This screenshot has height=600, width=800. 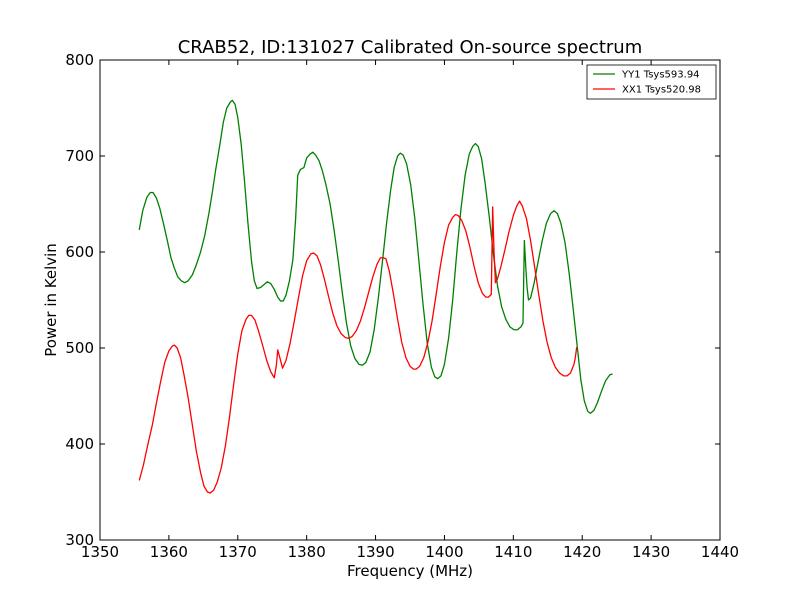 I want to click on y-tick-label: 800, so click(x=79, y=60).